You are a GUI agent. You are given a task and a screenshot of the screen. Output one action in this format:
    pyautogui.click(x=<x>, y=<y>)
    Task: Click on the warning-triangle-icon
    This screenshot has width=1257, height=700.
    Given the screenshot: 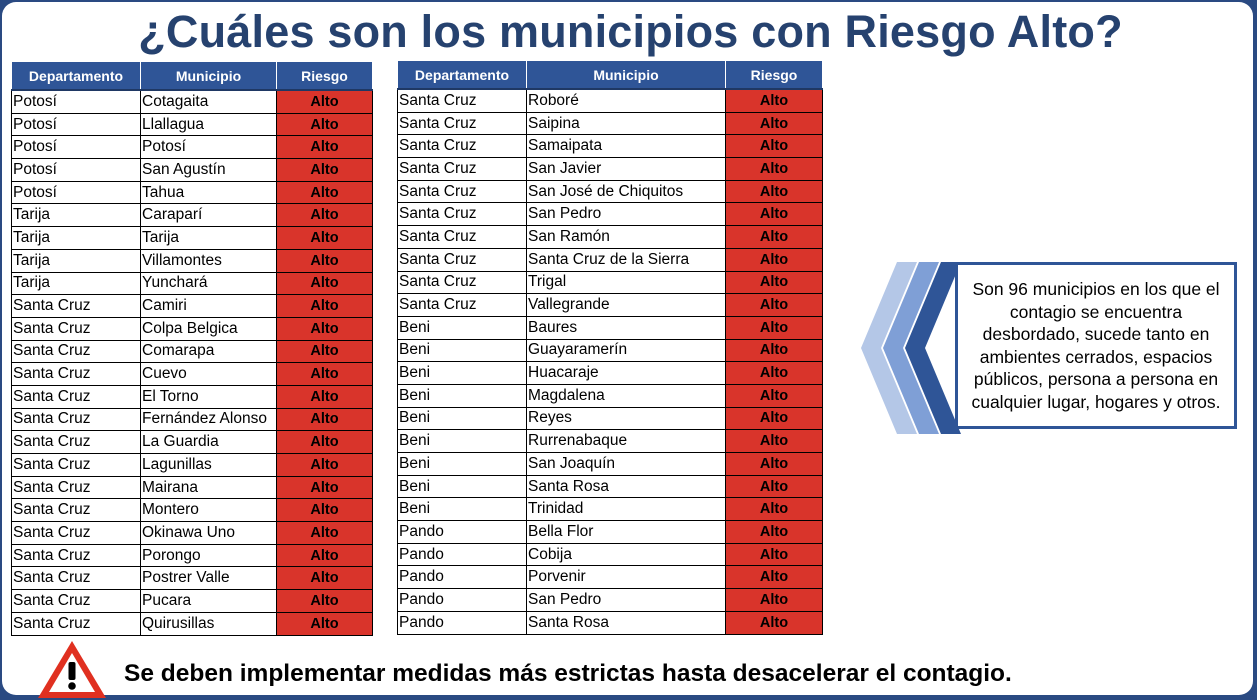 What is the action you would take?
    pyautogui.click(x=72, y=669)
    